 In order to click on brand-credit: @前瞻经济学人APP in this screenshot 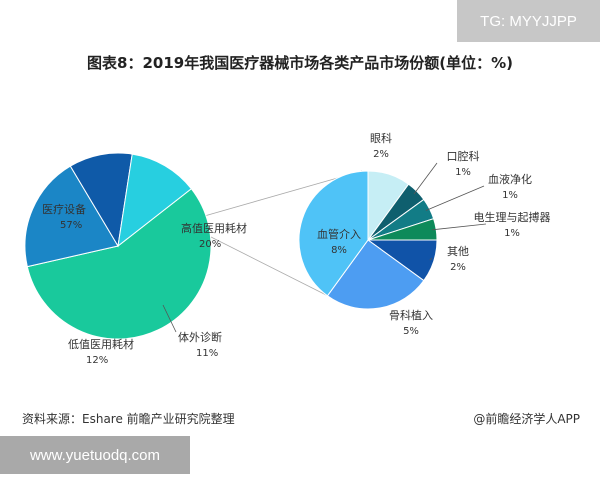, I will do `click(526, 419)`.